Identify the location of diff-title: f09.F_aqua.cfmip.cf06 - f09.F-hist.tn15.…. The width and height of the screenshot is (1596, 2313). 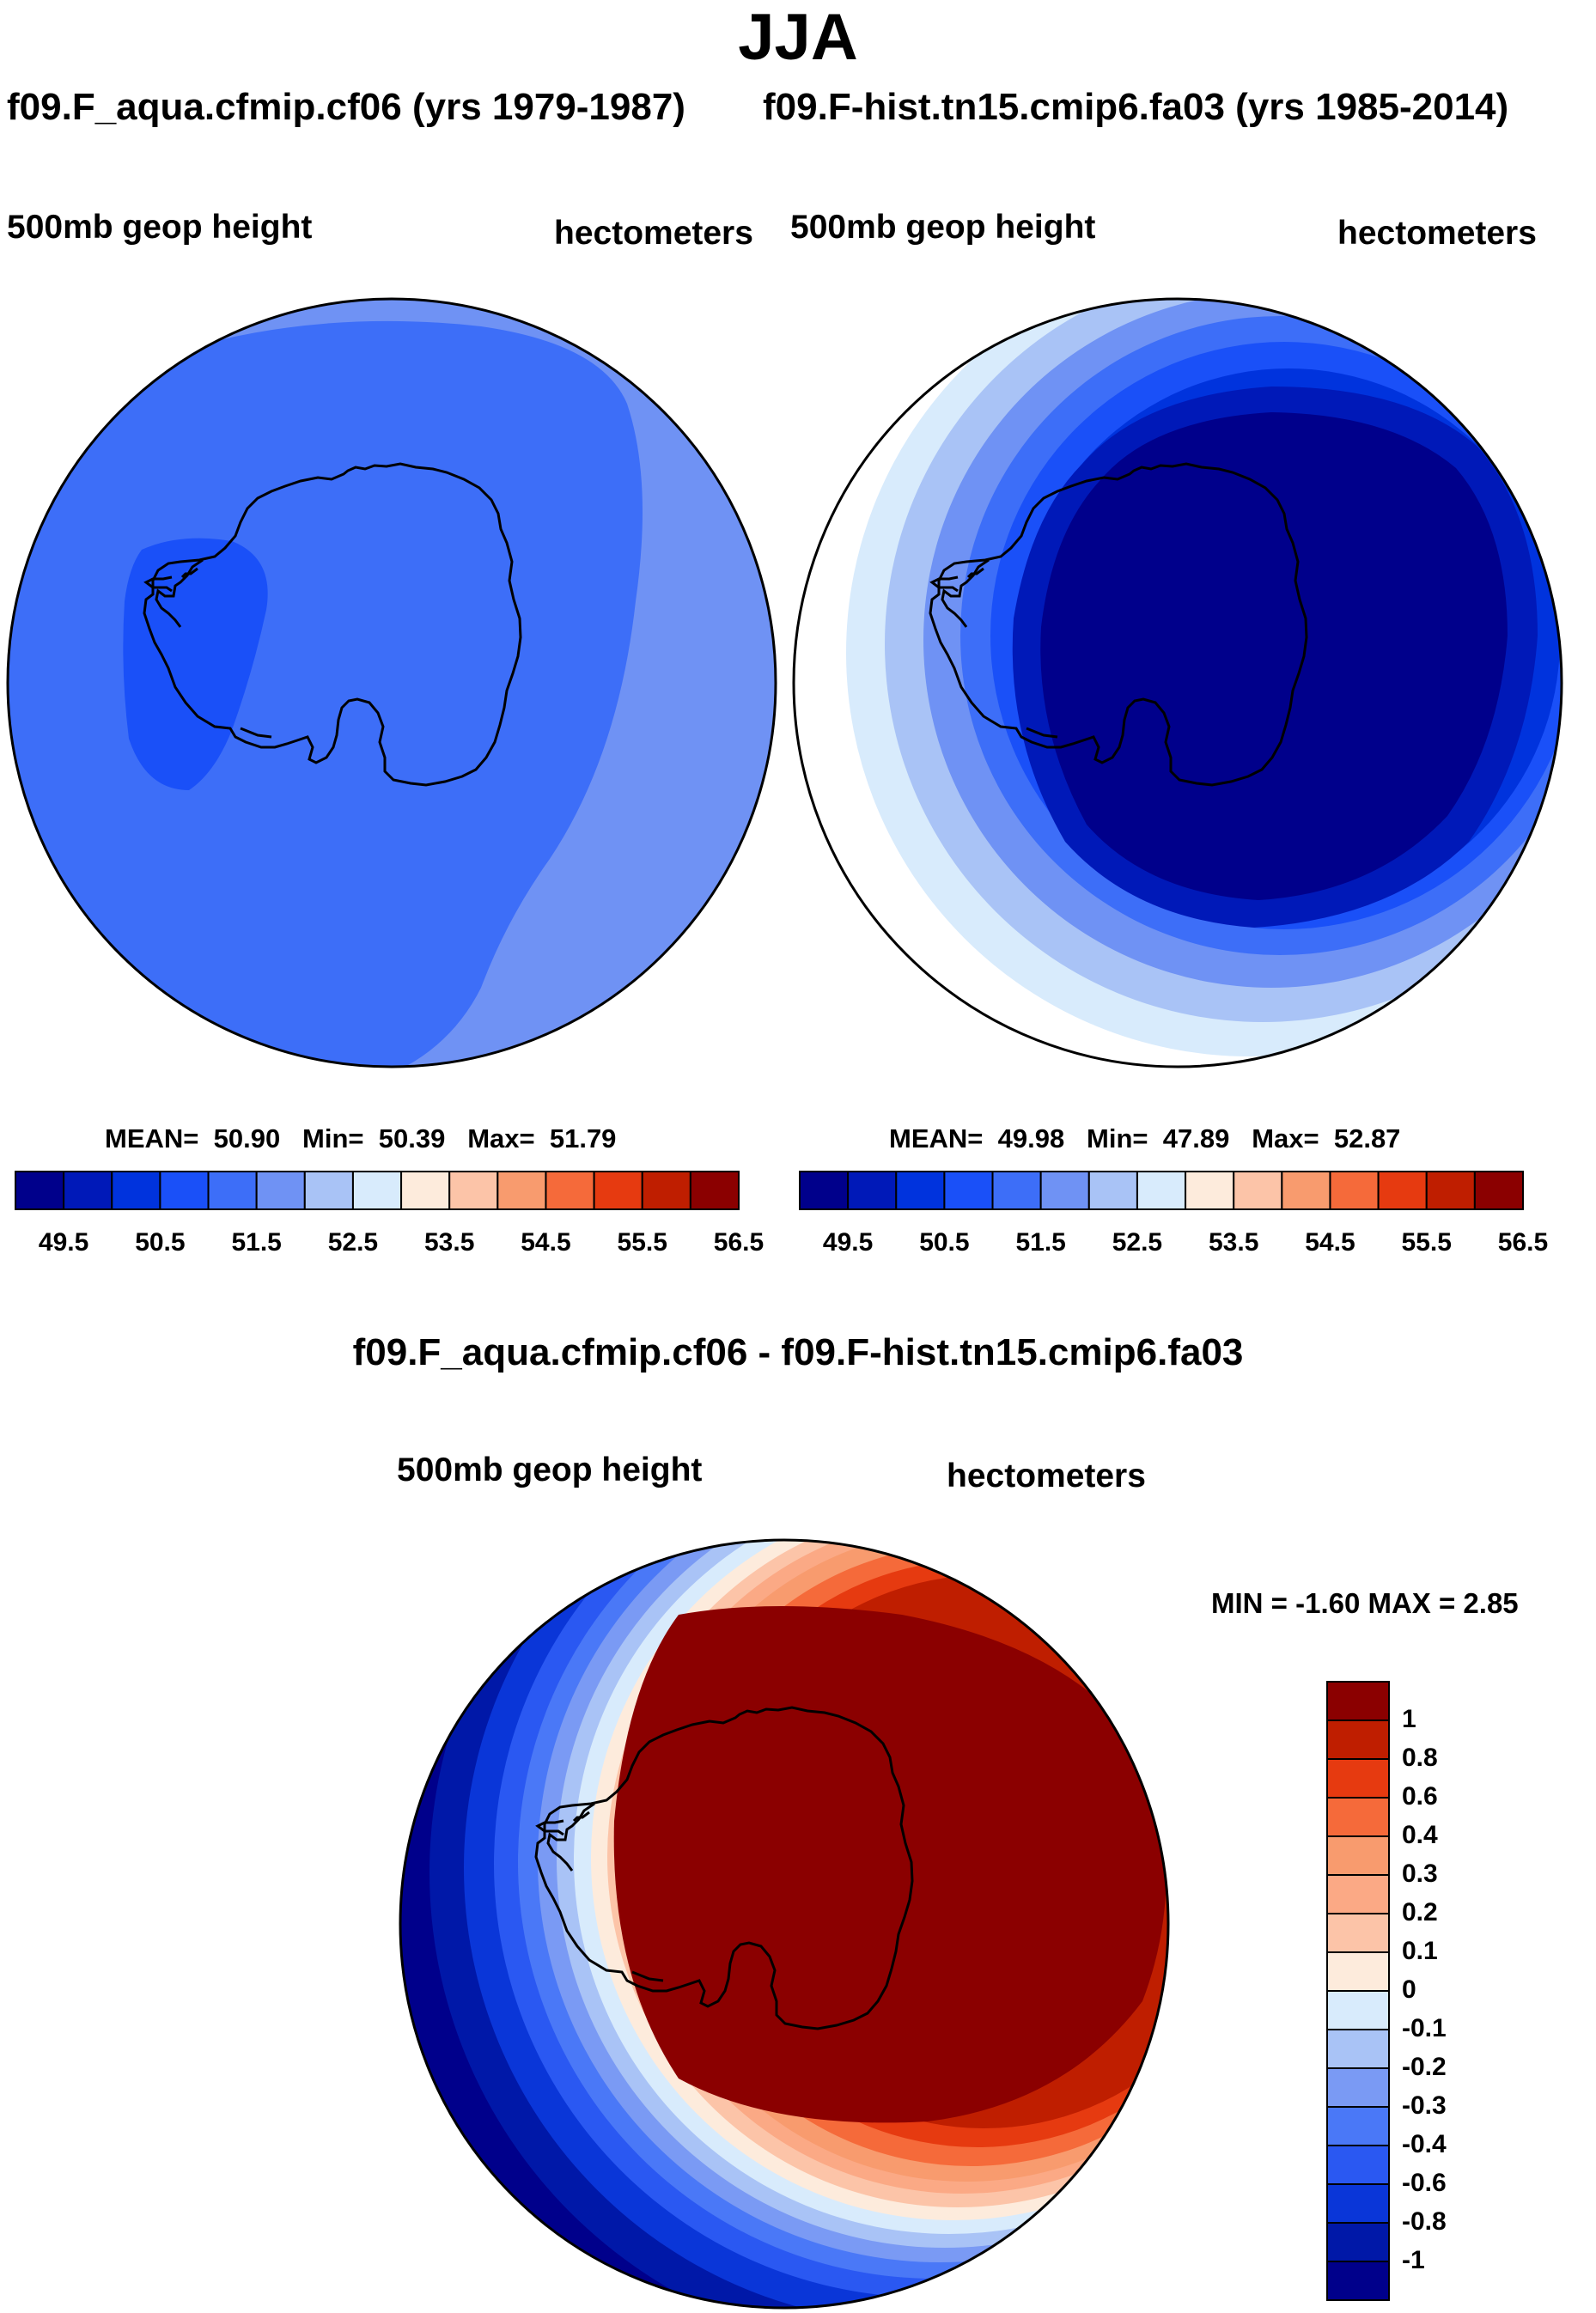
(798, 1352).